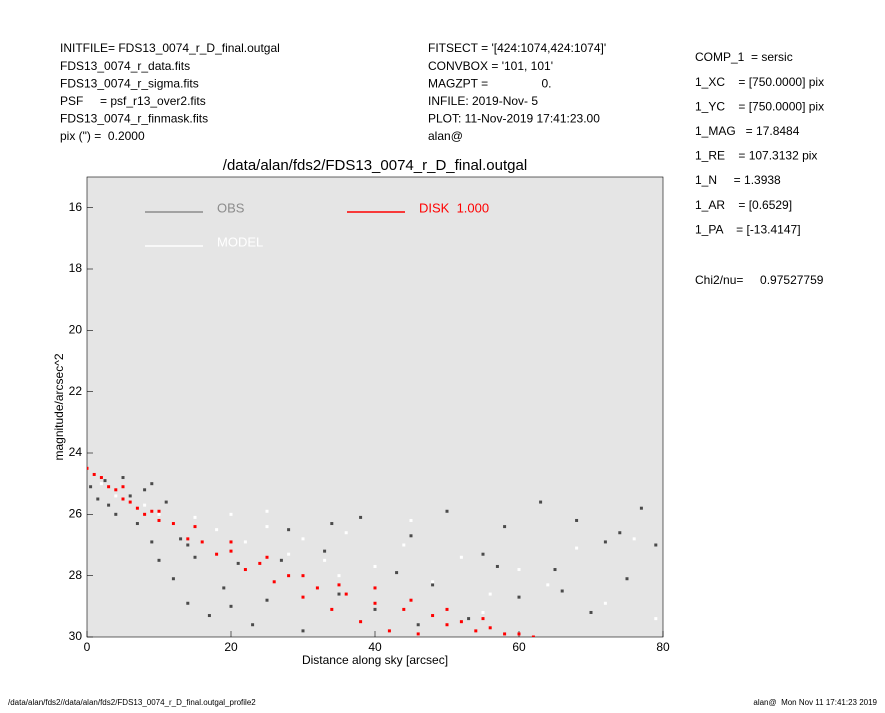  I want to click on x-tick-label: 80, so click(663, 647).